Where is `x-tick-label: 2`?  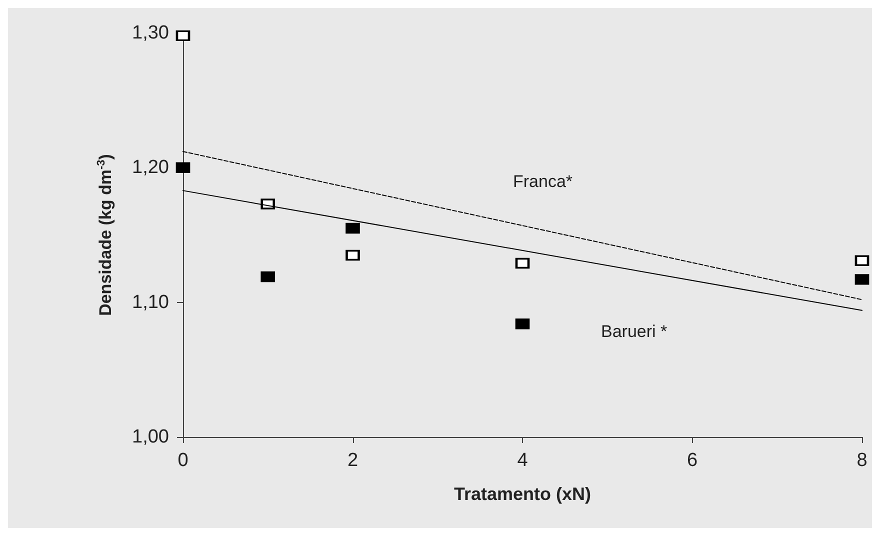 x-tick-label: 2 is located at coordinates (352, 460).